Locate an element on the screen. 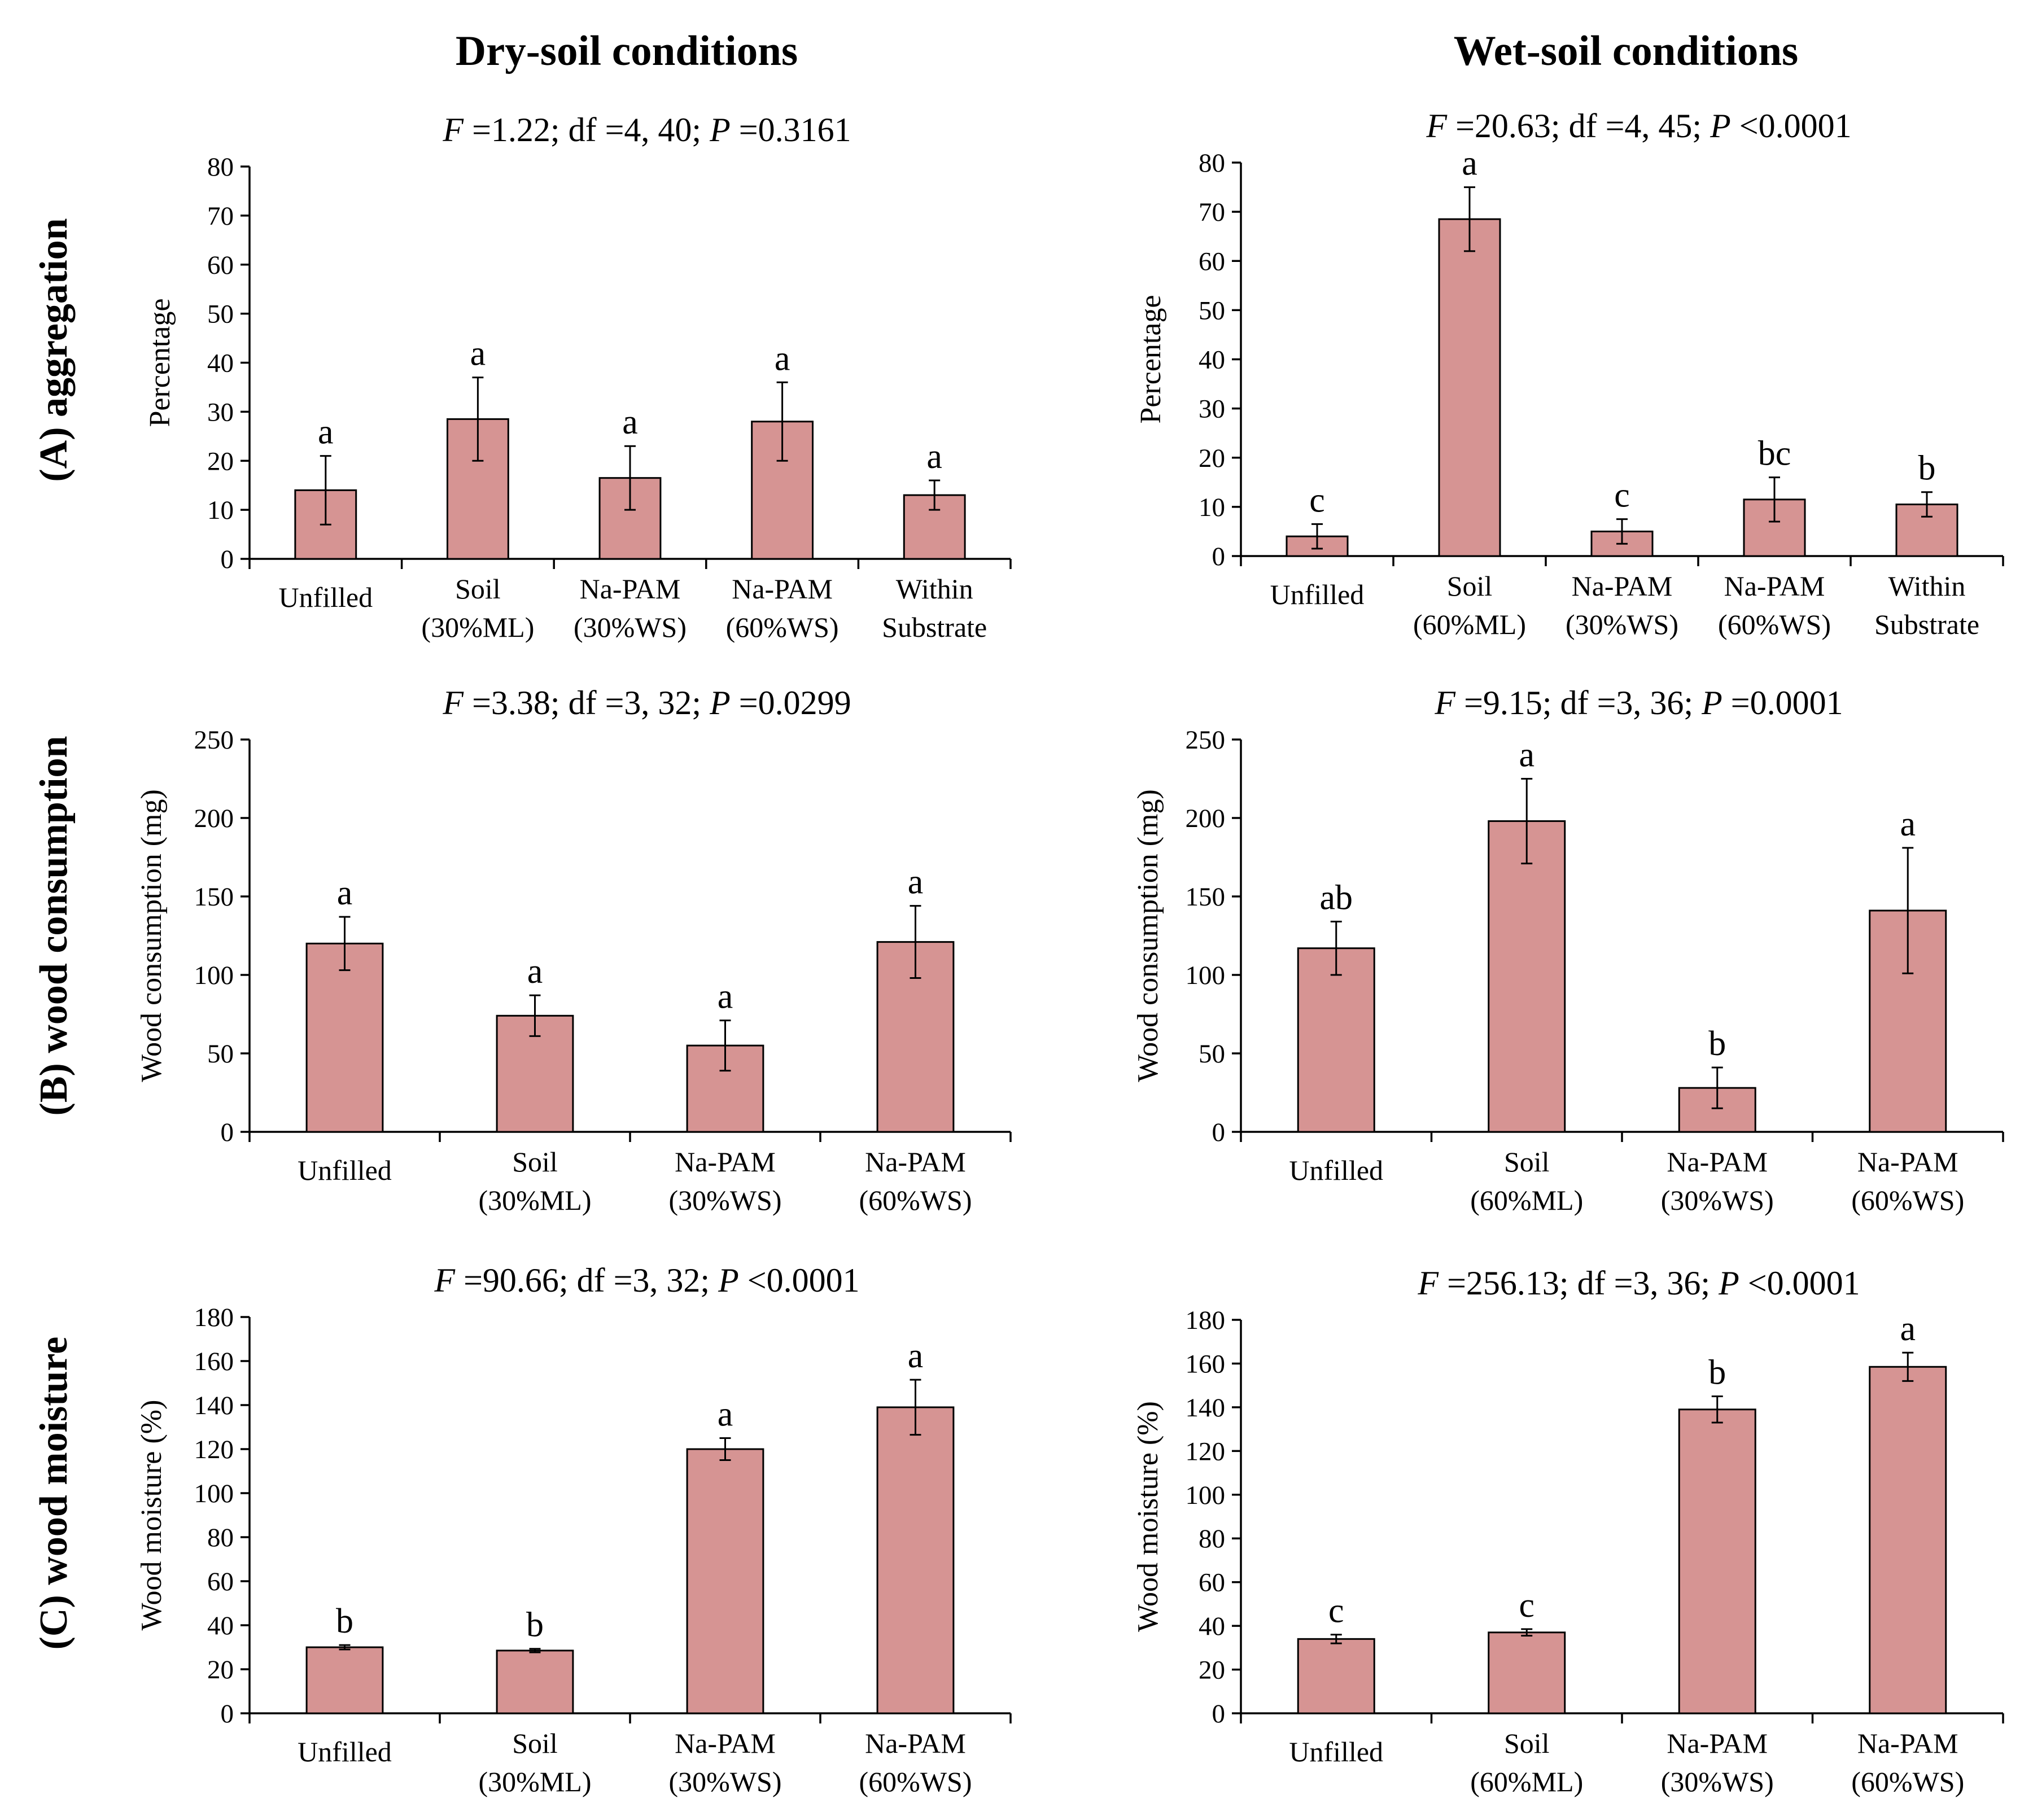 This screenshot has height=1820, width=2033. stat-annotation: F =9.15; df =3, 36; P =0.0001 is located at coordinates (1638, 702).